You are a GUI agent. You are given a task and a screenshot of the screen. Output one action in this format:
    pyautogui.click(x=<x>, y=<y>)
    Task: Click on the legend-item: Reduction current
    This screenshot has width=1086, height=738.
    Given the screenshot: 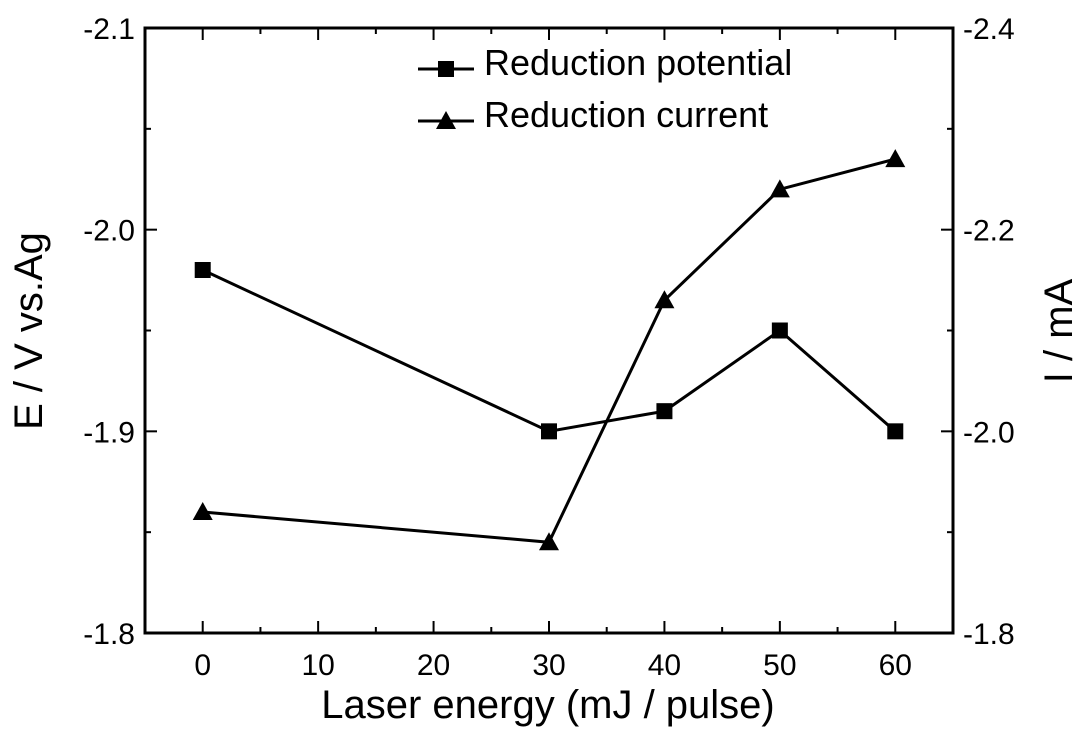 What is the action you would take?
    pyautogui.click(x=593, y=114)
    